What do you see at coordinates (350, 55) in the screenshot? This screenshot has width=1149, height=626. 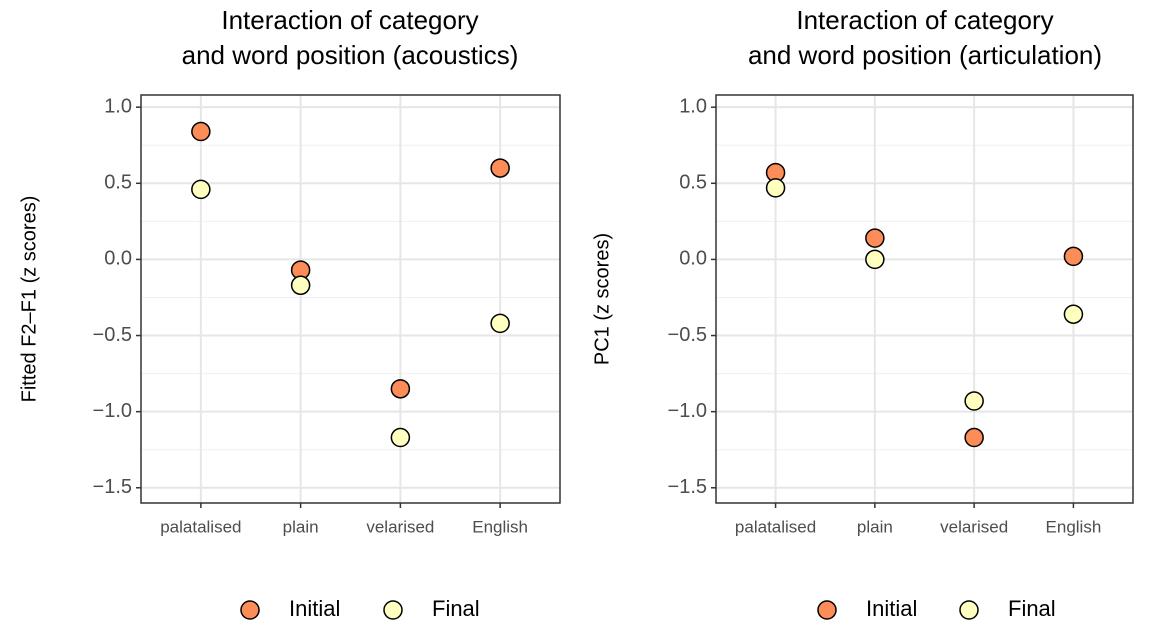 I see `chart-title: and word position (acoustics)` at bounding box center [350, 55].